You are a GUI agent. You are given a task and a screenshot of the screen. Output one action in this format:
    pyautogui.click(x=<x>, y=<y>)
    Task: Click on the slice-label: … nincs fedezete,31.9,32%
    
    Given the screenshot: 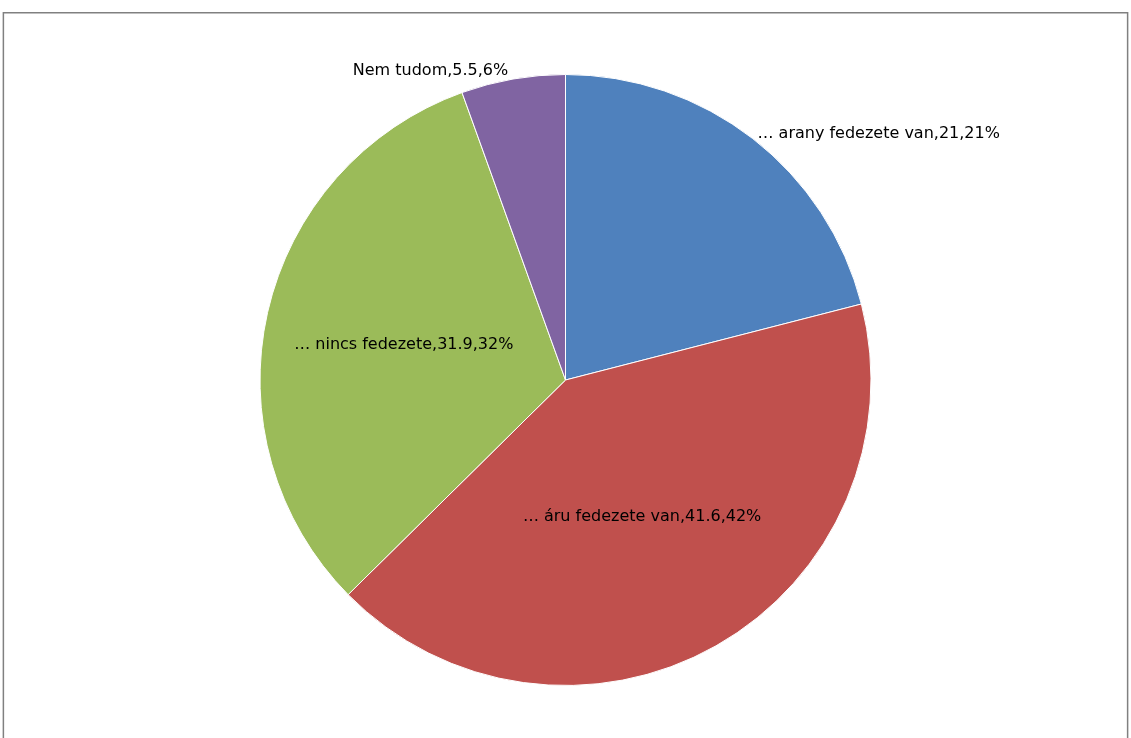 What is the action you would take?
    pyautogui.click(x=404, y=343)
    